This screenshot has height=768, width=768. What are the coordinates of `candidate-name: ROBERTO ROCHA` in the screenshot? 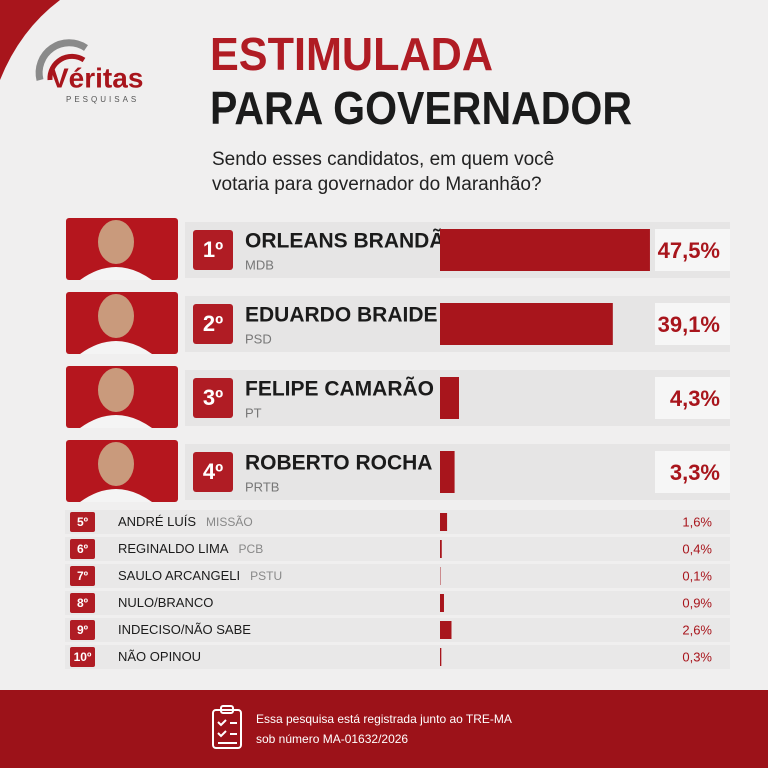 It's located at (338, 463).